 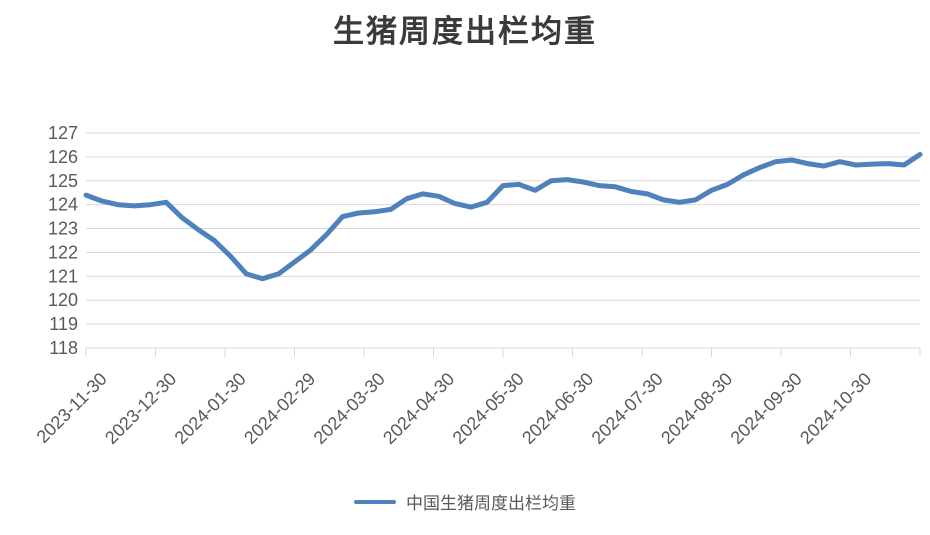 I want to click on x-tick-label: 2024-03-30, so click(x=349, y=408).